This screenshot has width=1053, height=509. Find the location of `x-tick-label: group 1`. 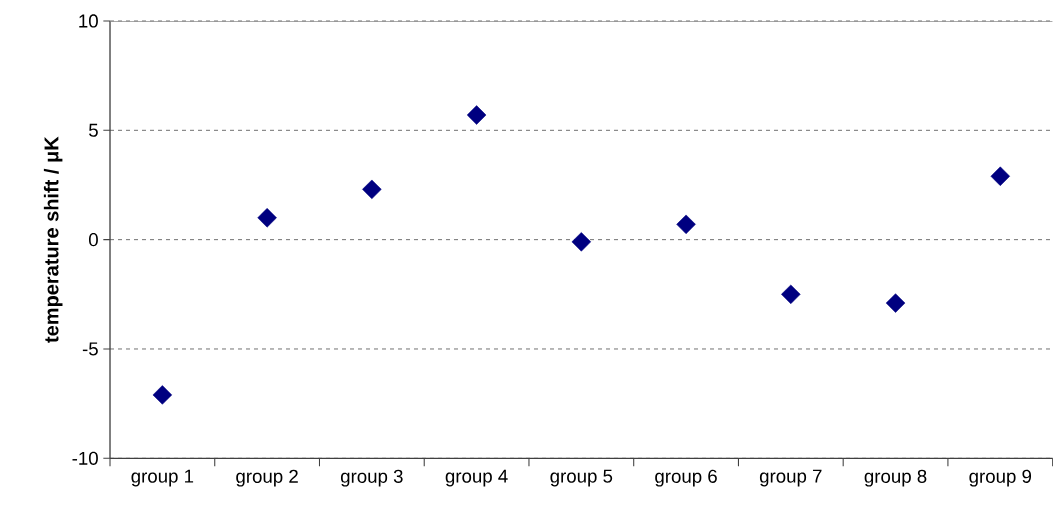

x-tick-label: group 1 is located at coordinates (162, 478).